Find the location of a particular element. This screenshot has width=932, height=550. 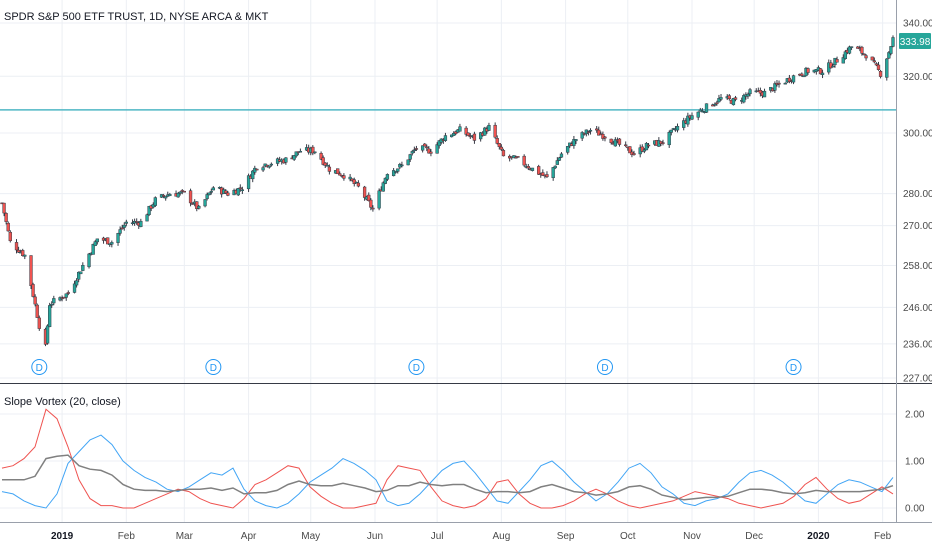

last-price-tag-background is located at coordinates (915, 41).